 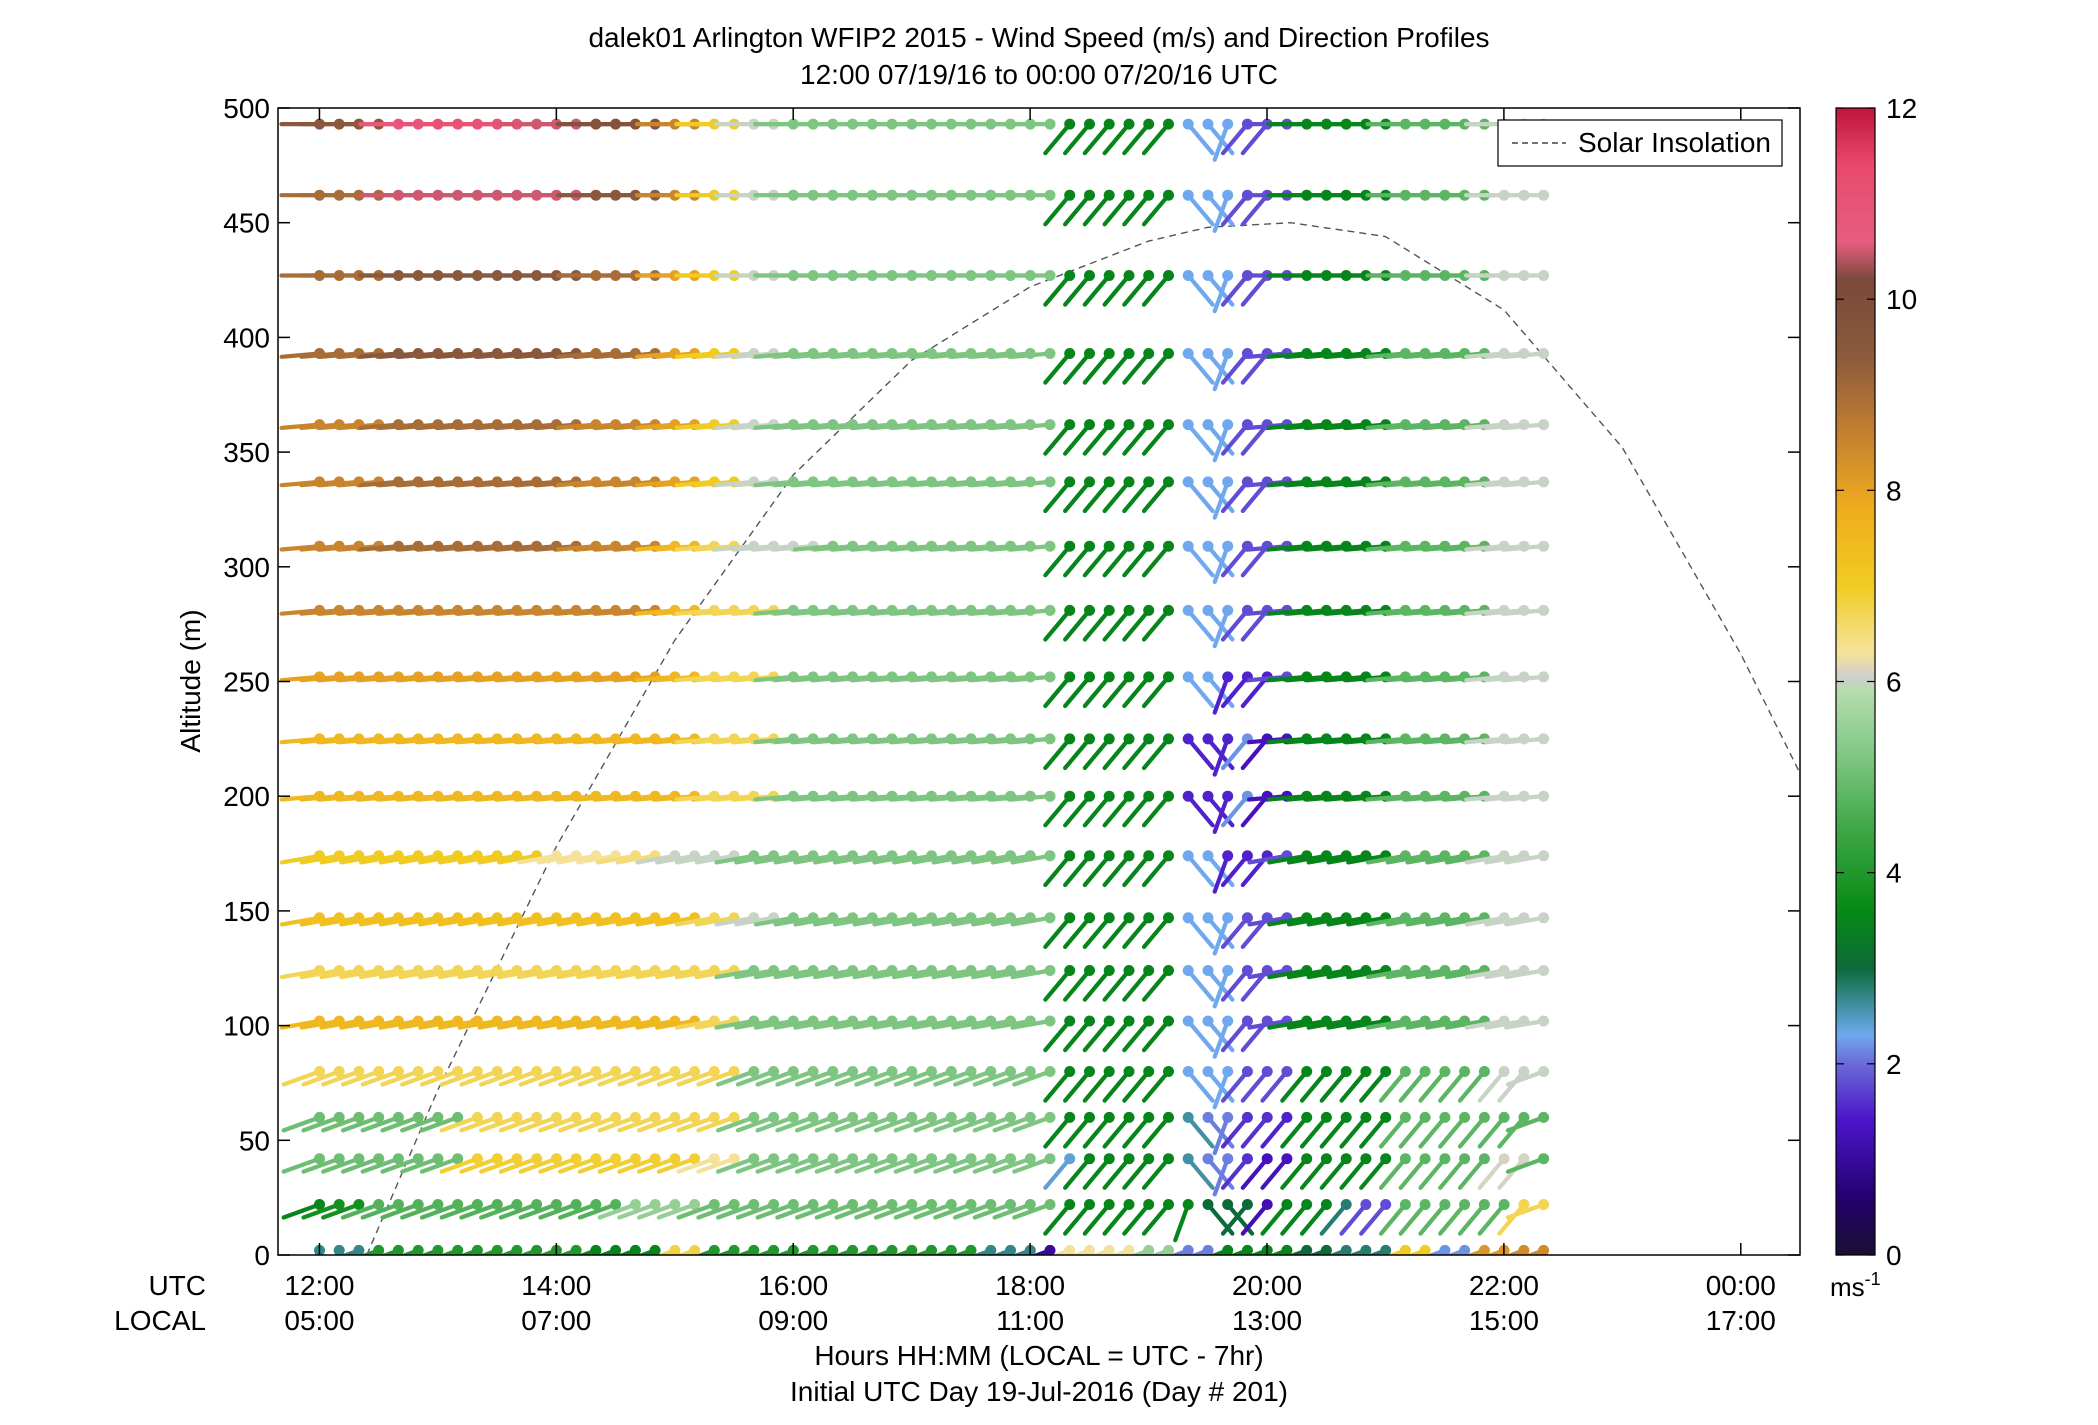 I want to click on x-tick-label-utc: 14:00, so click(x=556, y=1285).